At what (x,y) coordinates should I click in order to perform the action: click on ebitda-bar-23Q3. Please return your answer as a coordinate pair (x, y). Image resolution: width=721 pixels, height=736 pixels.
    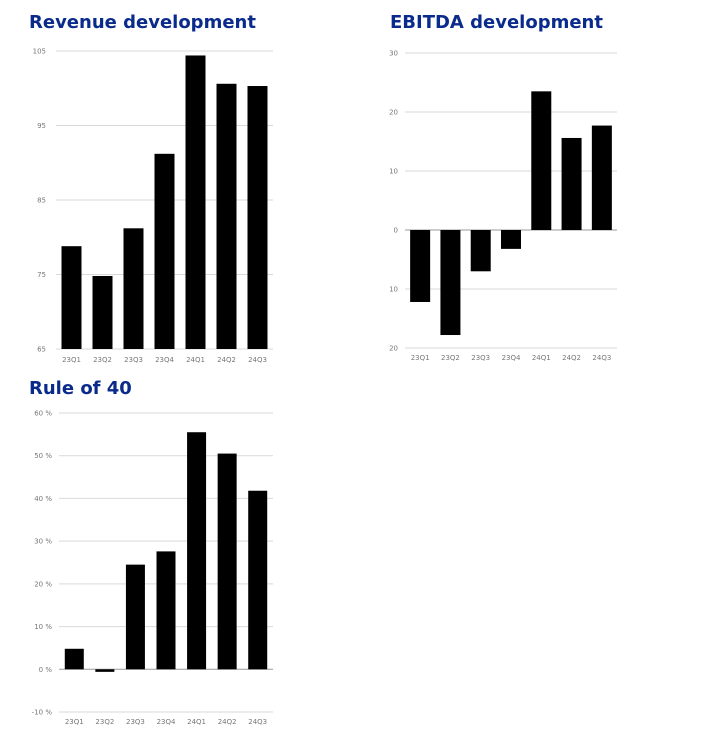
    Looking at the image, I should click on (480, 251).